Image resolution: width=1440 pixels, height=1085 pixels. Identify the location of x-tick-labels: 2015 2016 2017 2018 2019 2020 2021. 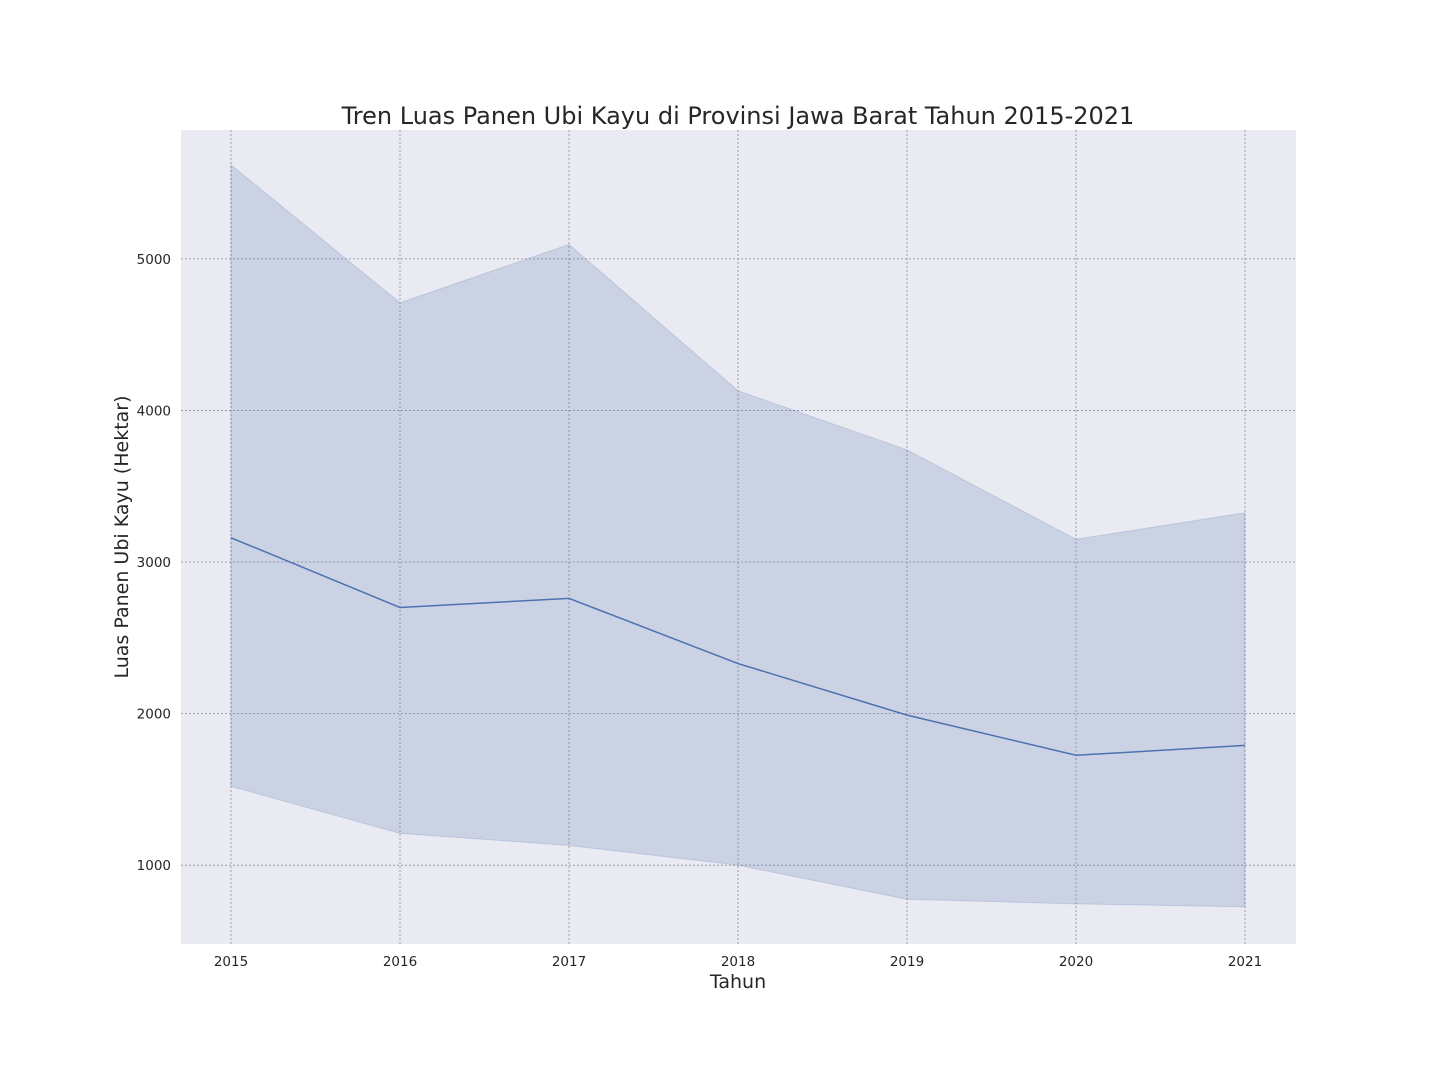
(738, 962).